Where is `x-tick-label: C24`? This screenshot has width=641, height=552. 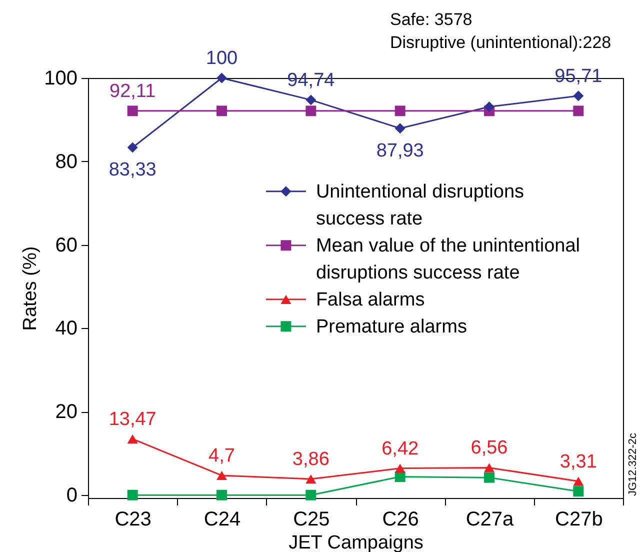
x-tick-label: C24 is located at coordinates (222, 519).